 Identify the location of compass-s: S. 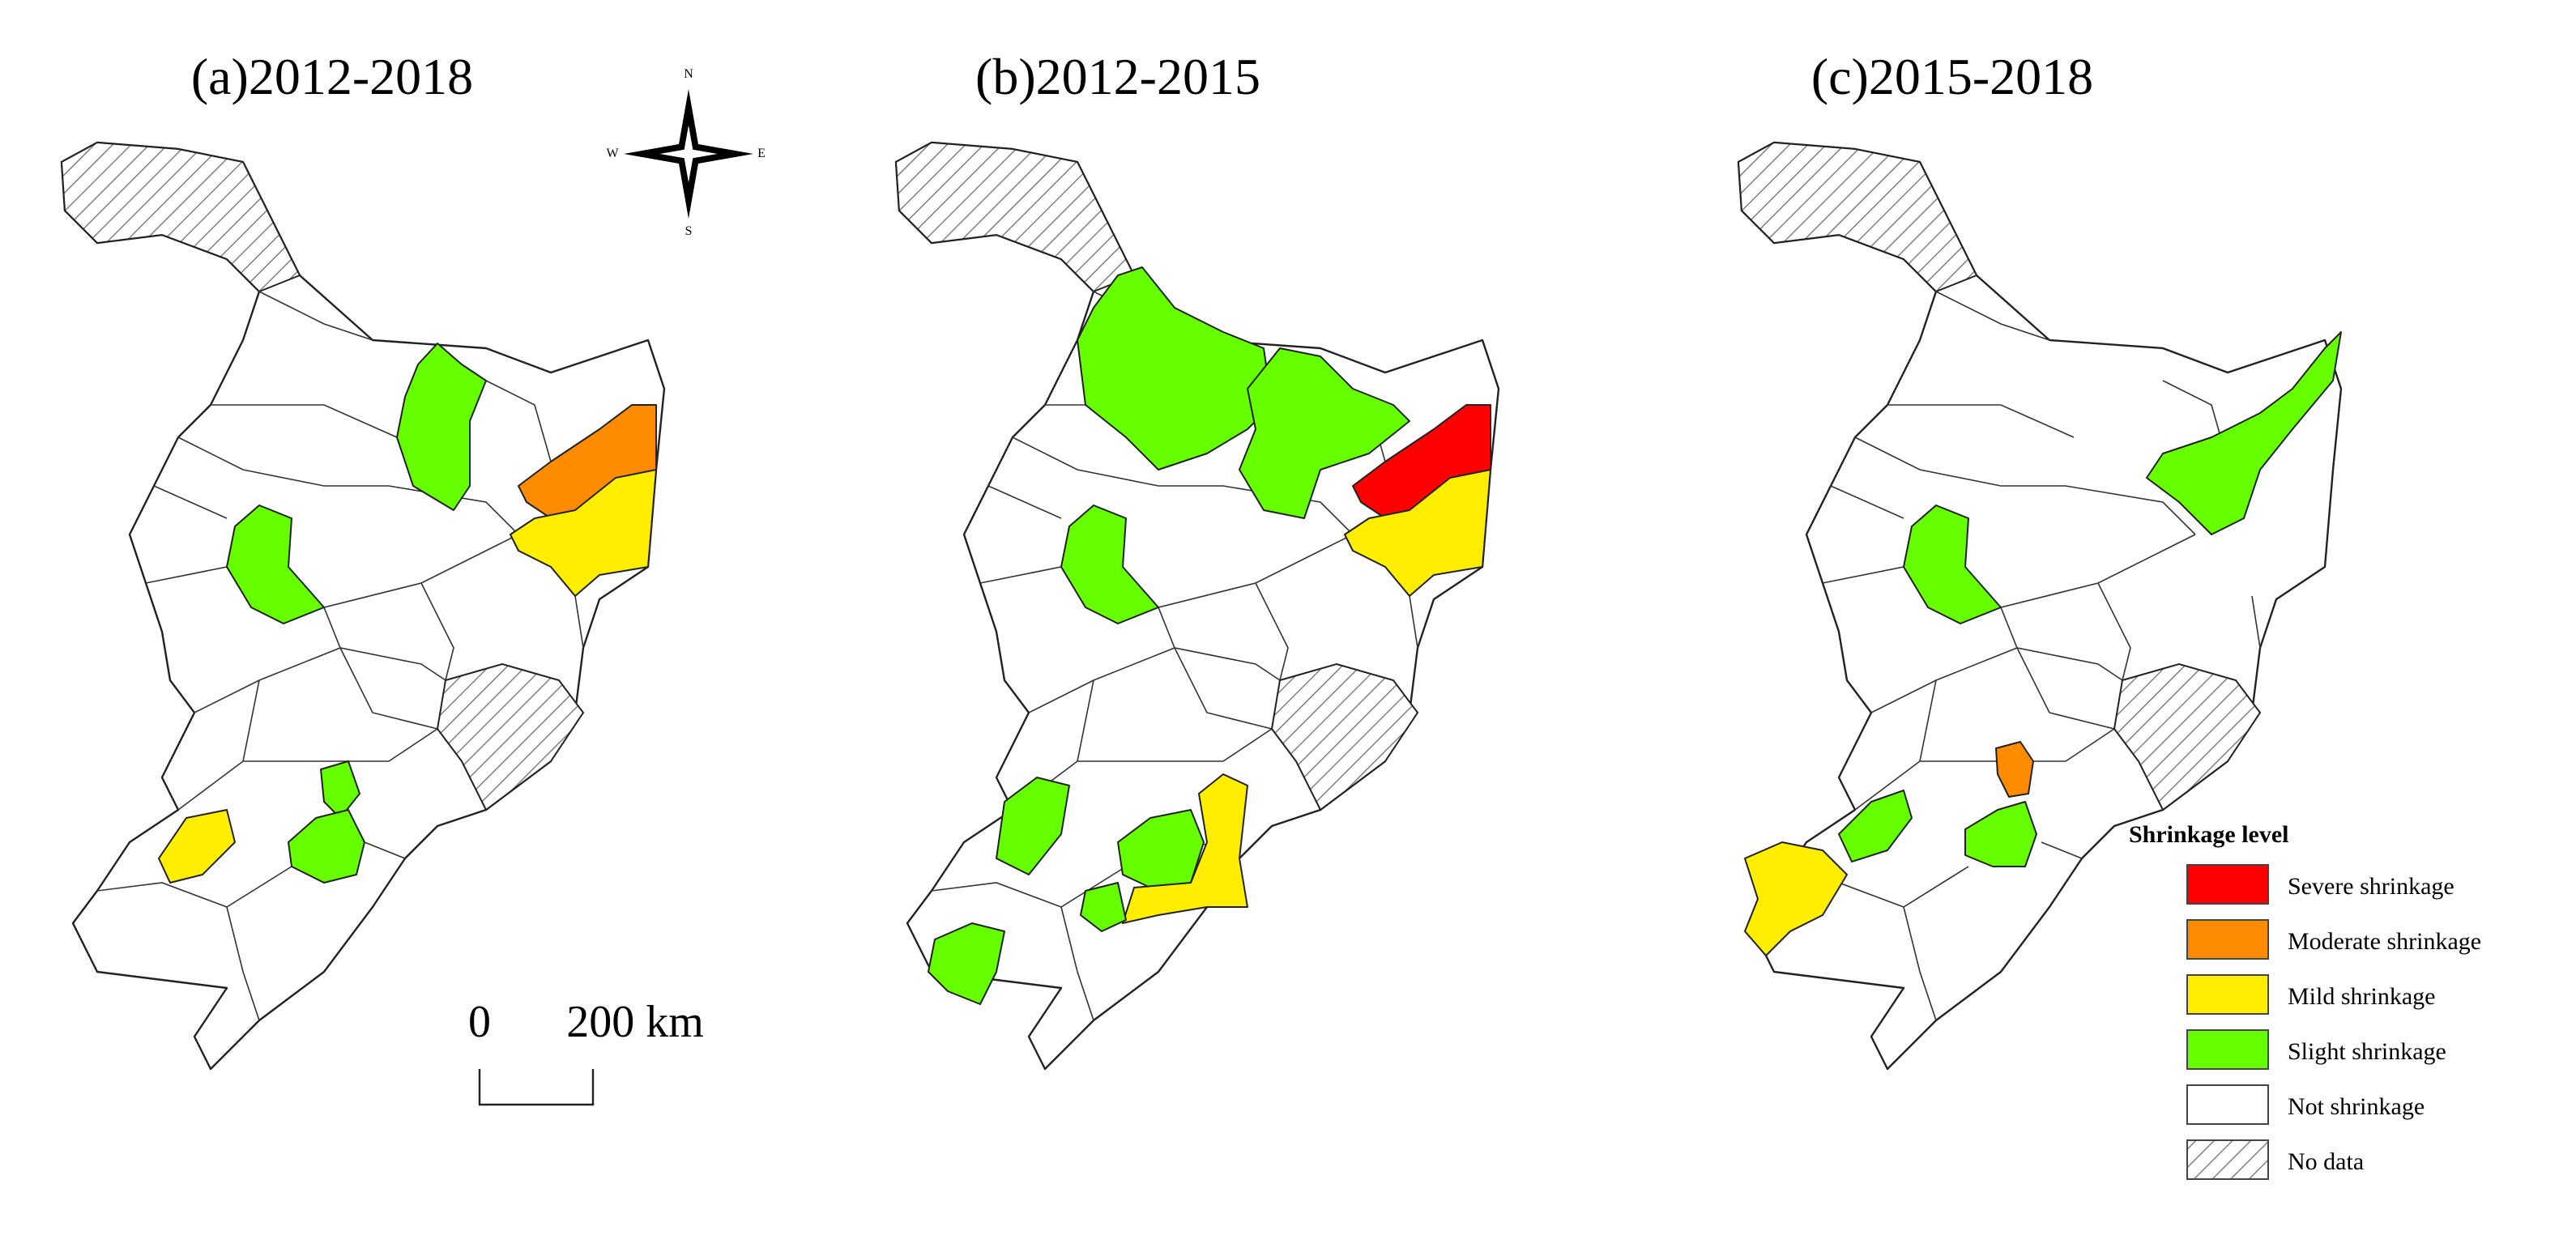
(689, 231).